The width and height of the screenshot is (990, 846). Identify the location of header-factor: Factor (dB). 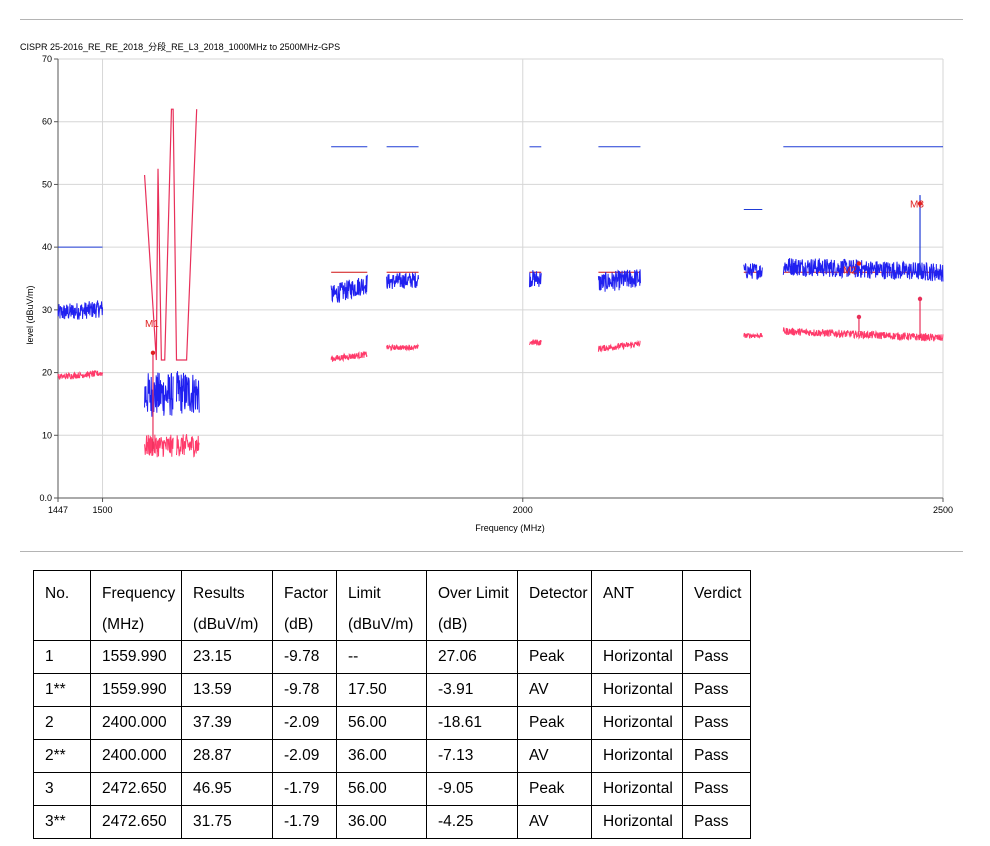
(304, 605).